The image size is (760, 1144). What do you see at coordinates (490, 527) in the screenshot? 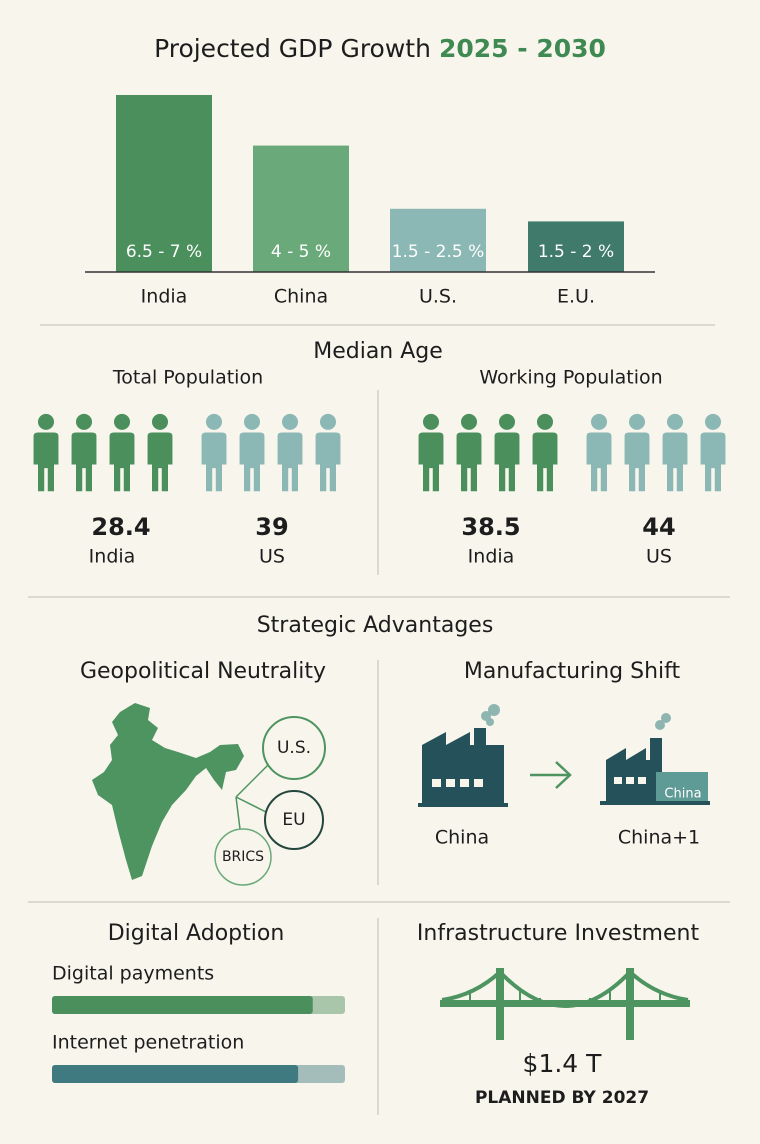
I see `age-value: 38.5` at bounding box center [490, 527].